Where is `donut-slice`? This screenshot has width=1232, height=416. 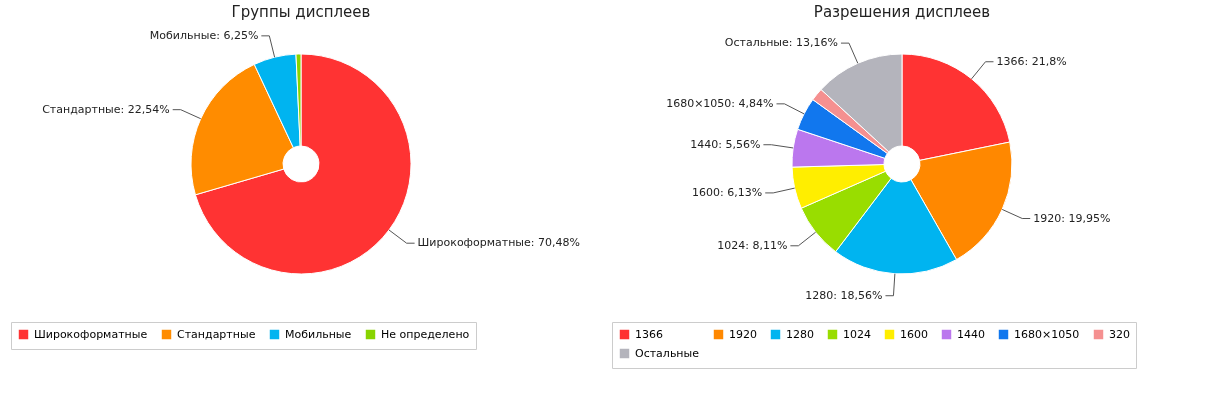
donut-slice is located at coordinates (303, 164).